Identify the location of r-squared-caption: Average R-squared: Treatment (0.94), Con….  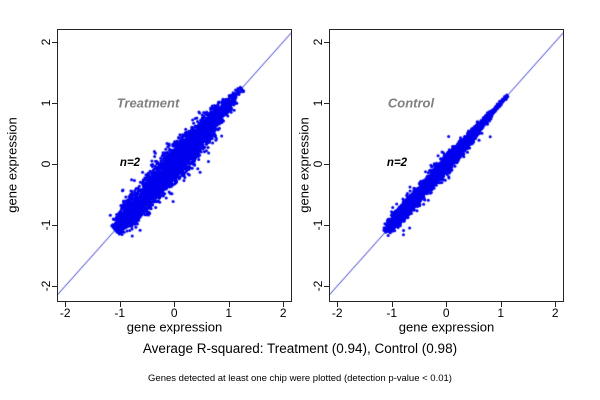
(300, 348).